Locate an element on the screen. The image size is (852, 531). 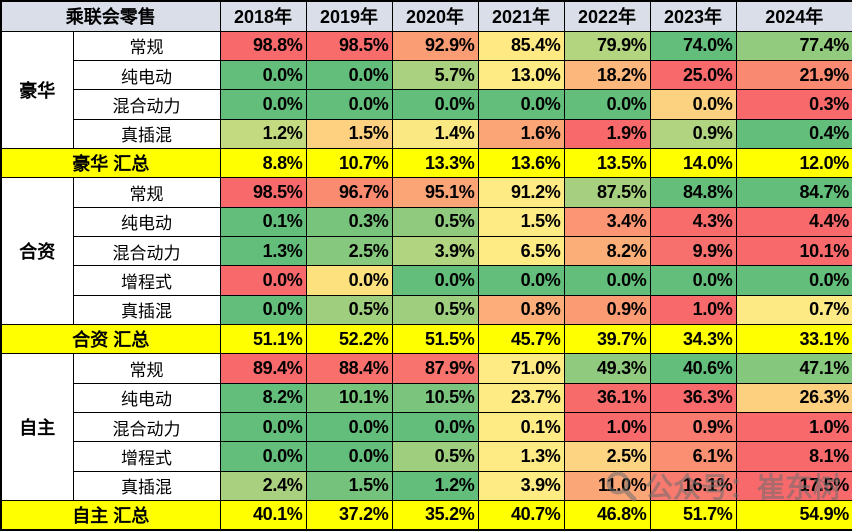
value-cell: 8.1% is located at coordinates (793, 456).